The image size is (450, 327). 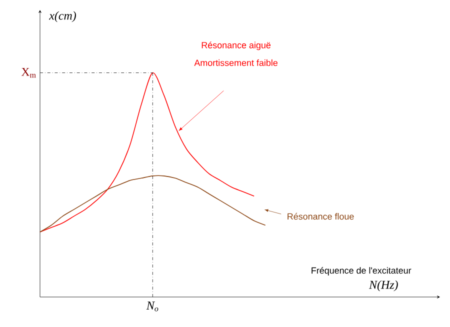 I want to click on text: Résonance aiguë, so click(x=236, y=46).